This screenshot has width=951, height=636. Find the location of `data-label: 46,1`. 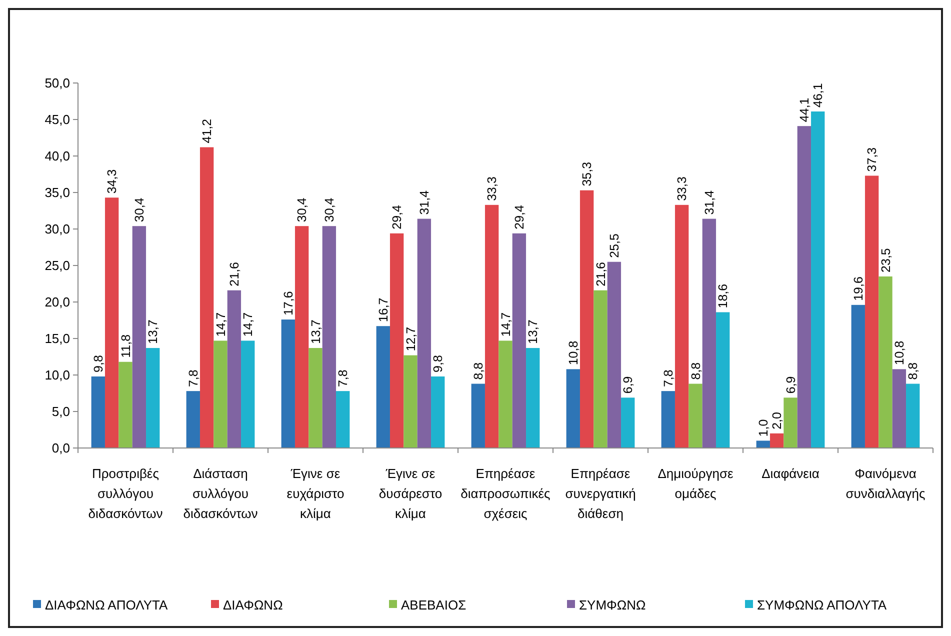

data-label: 46,1 is located at coordinates (818, 95).